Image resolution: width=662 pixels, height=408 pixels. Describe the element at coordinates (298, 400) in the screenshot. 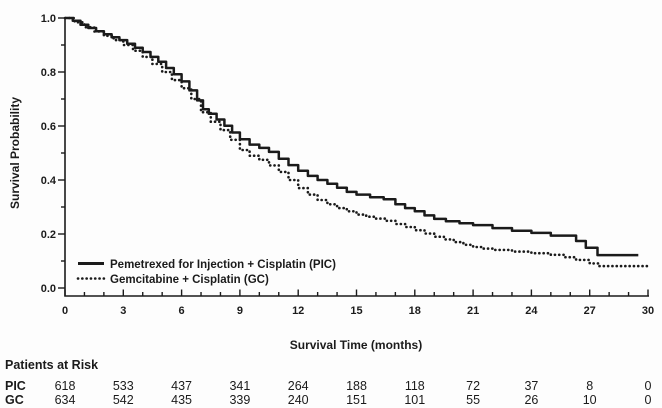

I see `at-risk-count: 240` at that location.